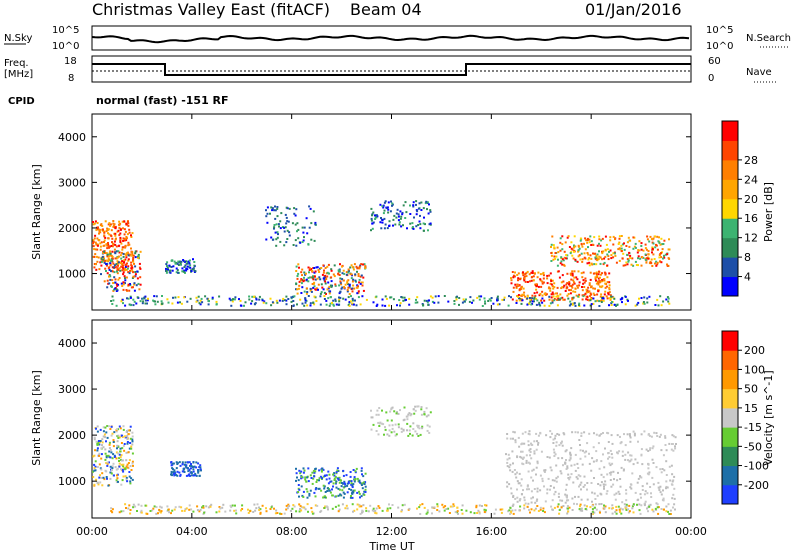 This screenshot has height=554, width=800. What do you see at coordinates (391, 69) in the screenshot?
I see `freq-frame` at bounding box center [391, 69].